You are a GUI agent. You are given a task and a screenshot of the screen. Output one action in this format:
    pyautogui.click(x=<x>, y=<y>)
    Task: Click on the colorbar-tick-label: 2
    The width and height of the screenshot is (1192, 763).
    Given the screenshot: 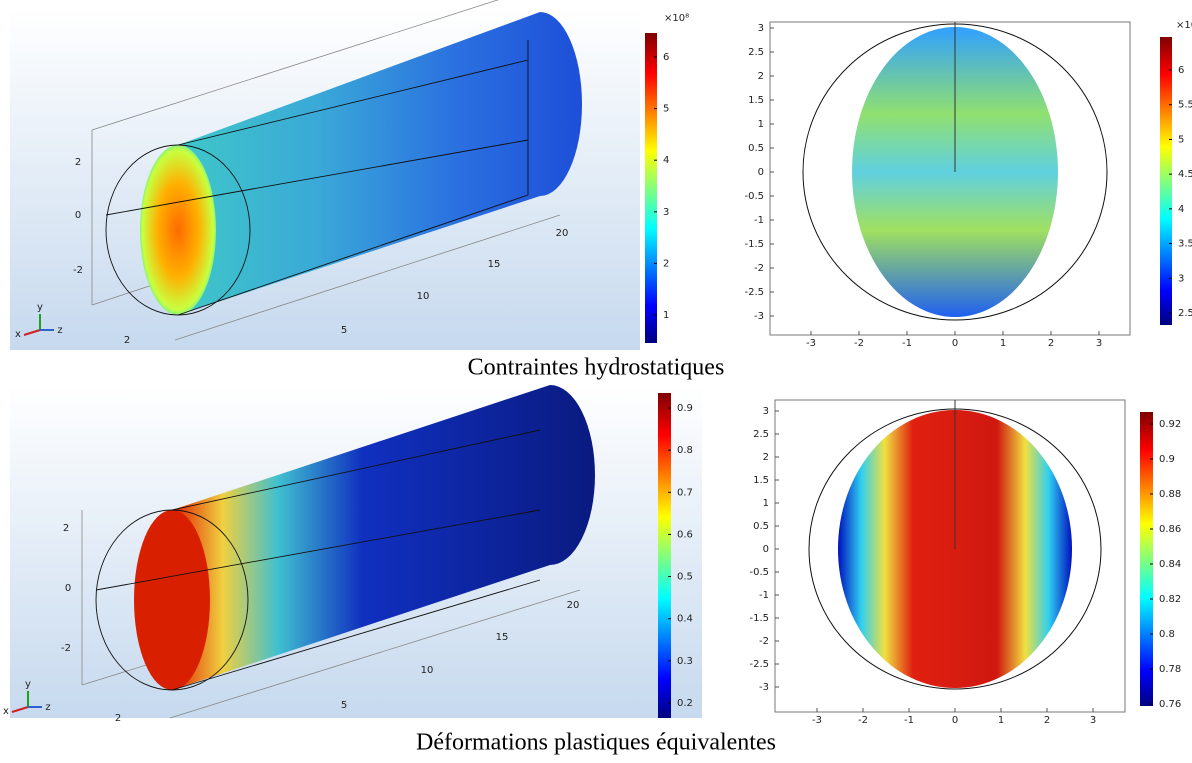 What is the action you would take?
    pyautogui.click(x=666, y=263)
    